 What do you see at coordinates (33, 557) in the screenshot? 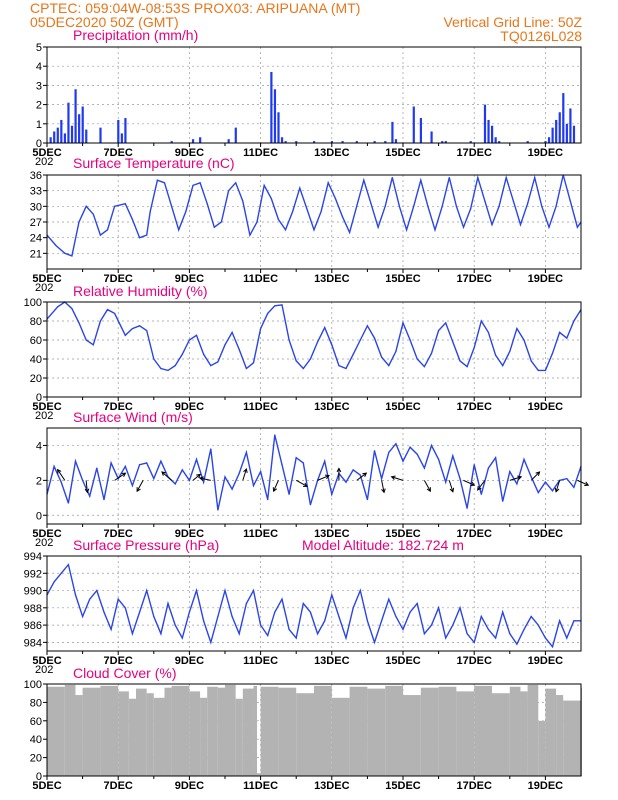
I see `y-tick-label: 994` at bounding box center [33, 557].